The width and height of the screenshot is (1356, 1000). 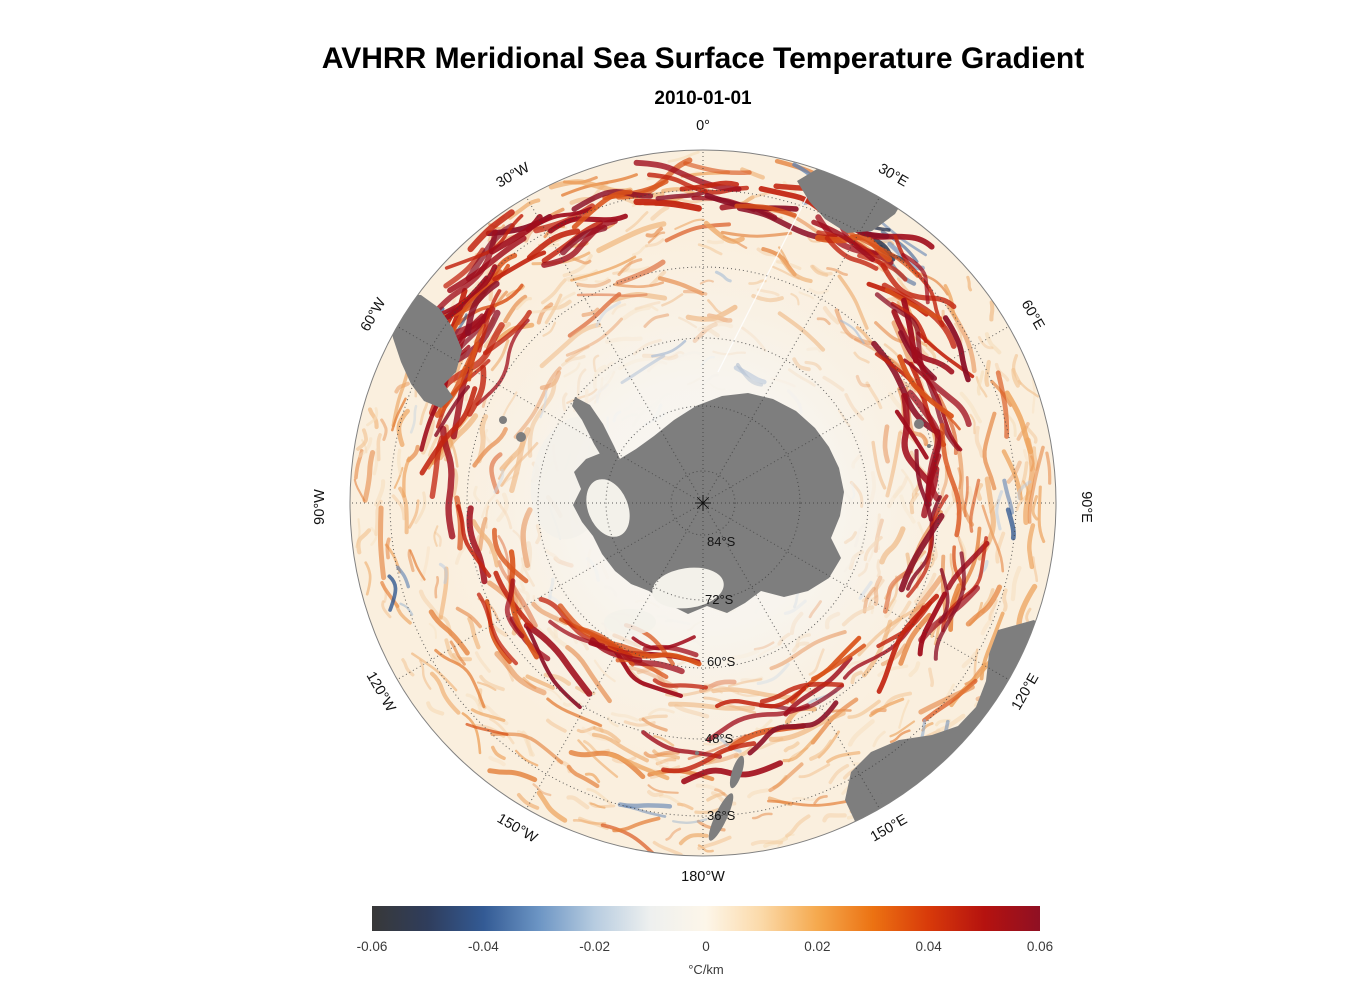 I want to click on meridian-label-30w: 30°W, so click(x=513, y=176).